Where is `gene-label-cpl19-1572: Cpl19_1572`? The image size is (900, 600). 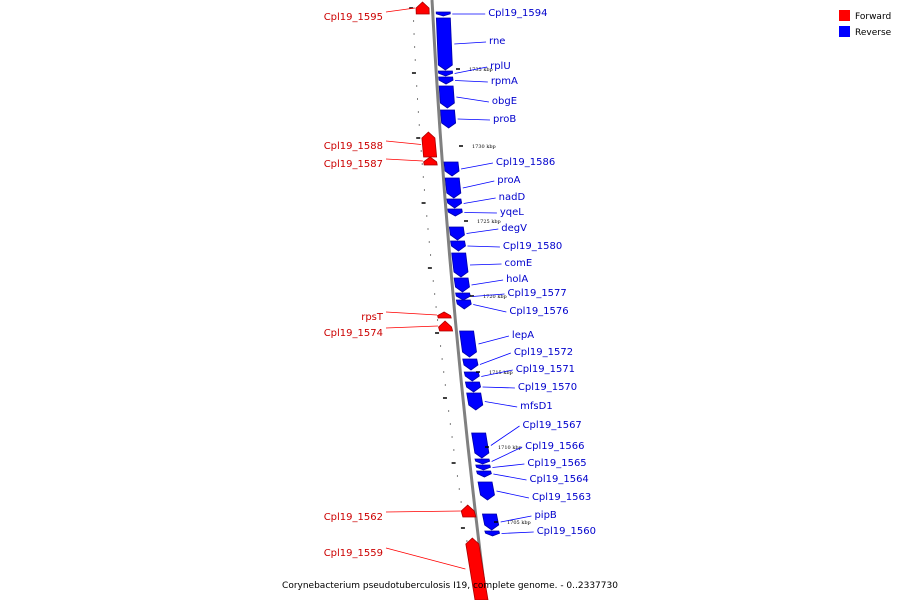
gene-label-cpl19-1572: Cpl19_1572 is located at coordinates (543, 352).